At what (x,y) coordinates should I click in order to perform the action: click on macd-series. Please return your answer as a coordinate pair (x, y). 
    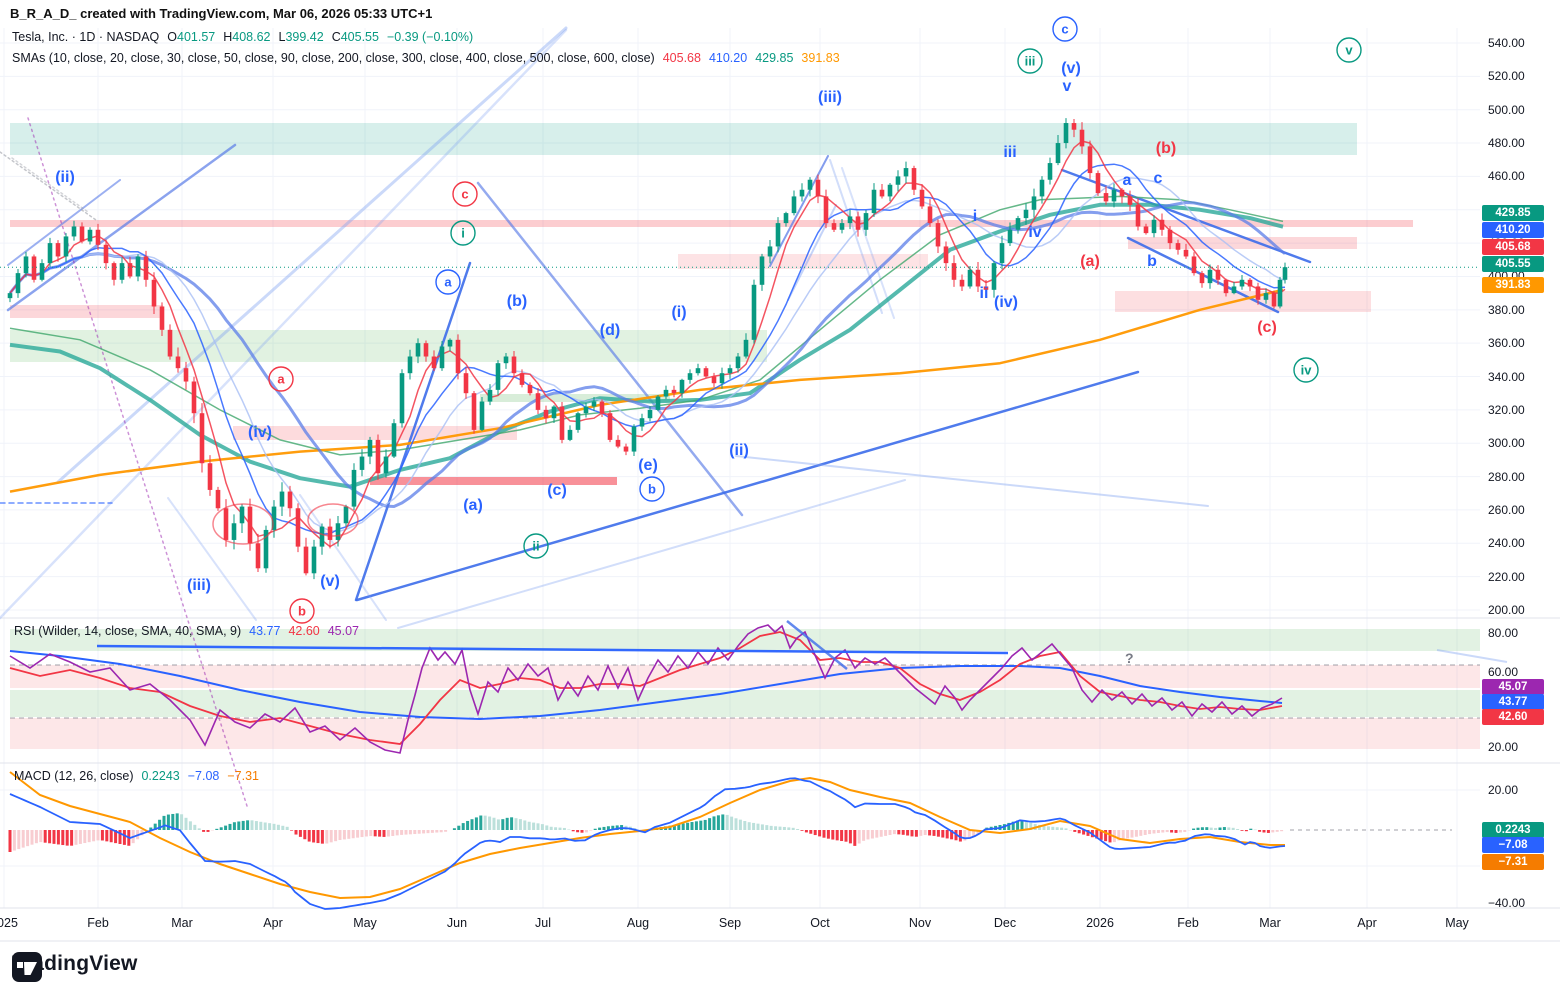
    Looking at the image, I should click on (730, 840).